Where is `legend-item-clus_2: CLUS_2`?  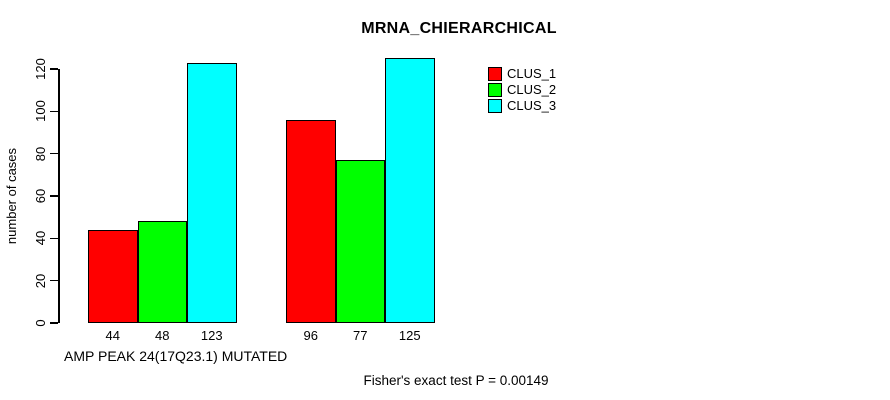
legend-item-clus_2: CLUS_2 is located at coordinates (522, 90).